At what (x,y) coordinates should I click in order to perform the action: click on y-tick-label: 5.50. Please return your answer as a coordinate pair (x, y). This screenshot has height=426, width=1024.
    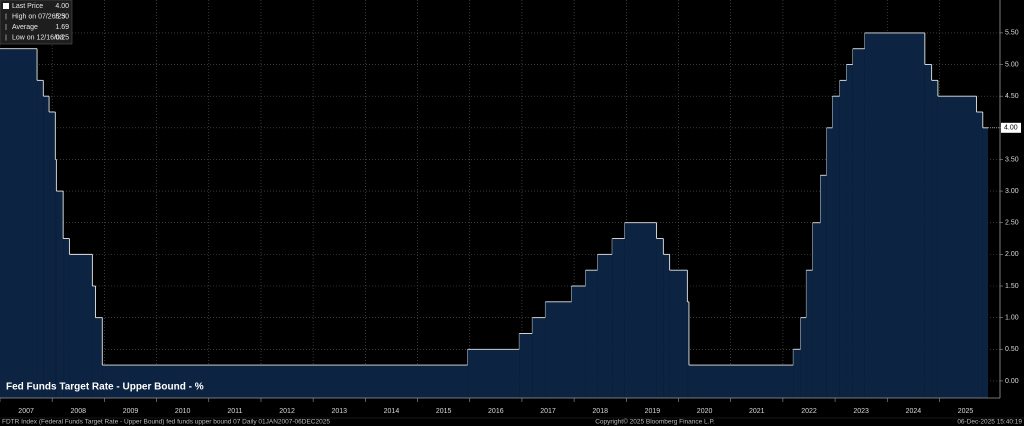
    Looking at the image, I should click on (1012, 33).